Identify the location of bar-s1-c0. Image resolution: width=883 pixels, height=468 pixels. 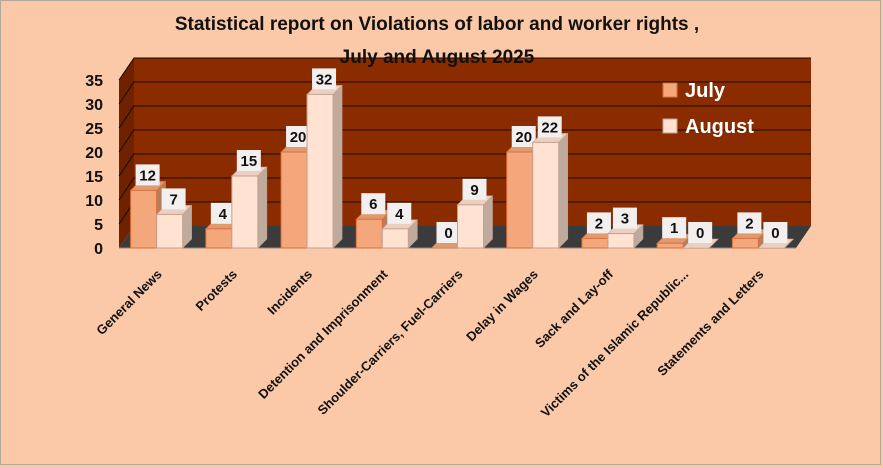
(170, 231).